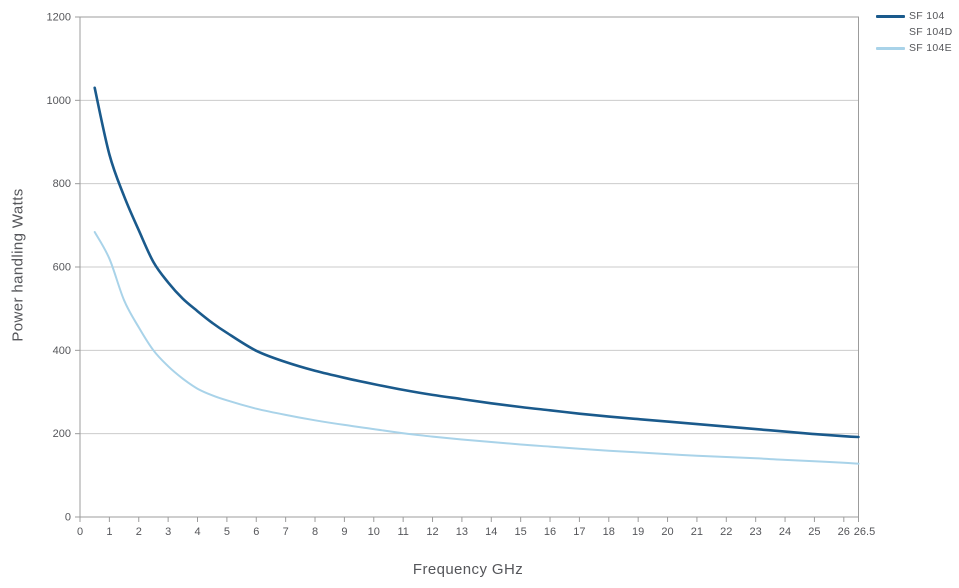 Image resolution: width=959 pixels, height=588 pixels. I want to click on x-tick-label: 4, so click(197, 532).